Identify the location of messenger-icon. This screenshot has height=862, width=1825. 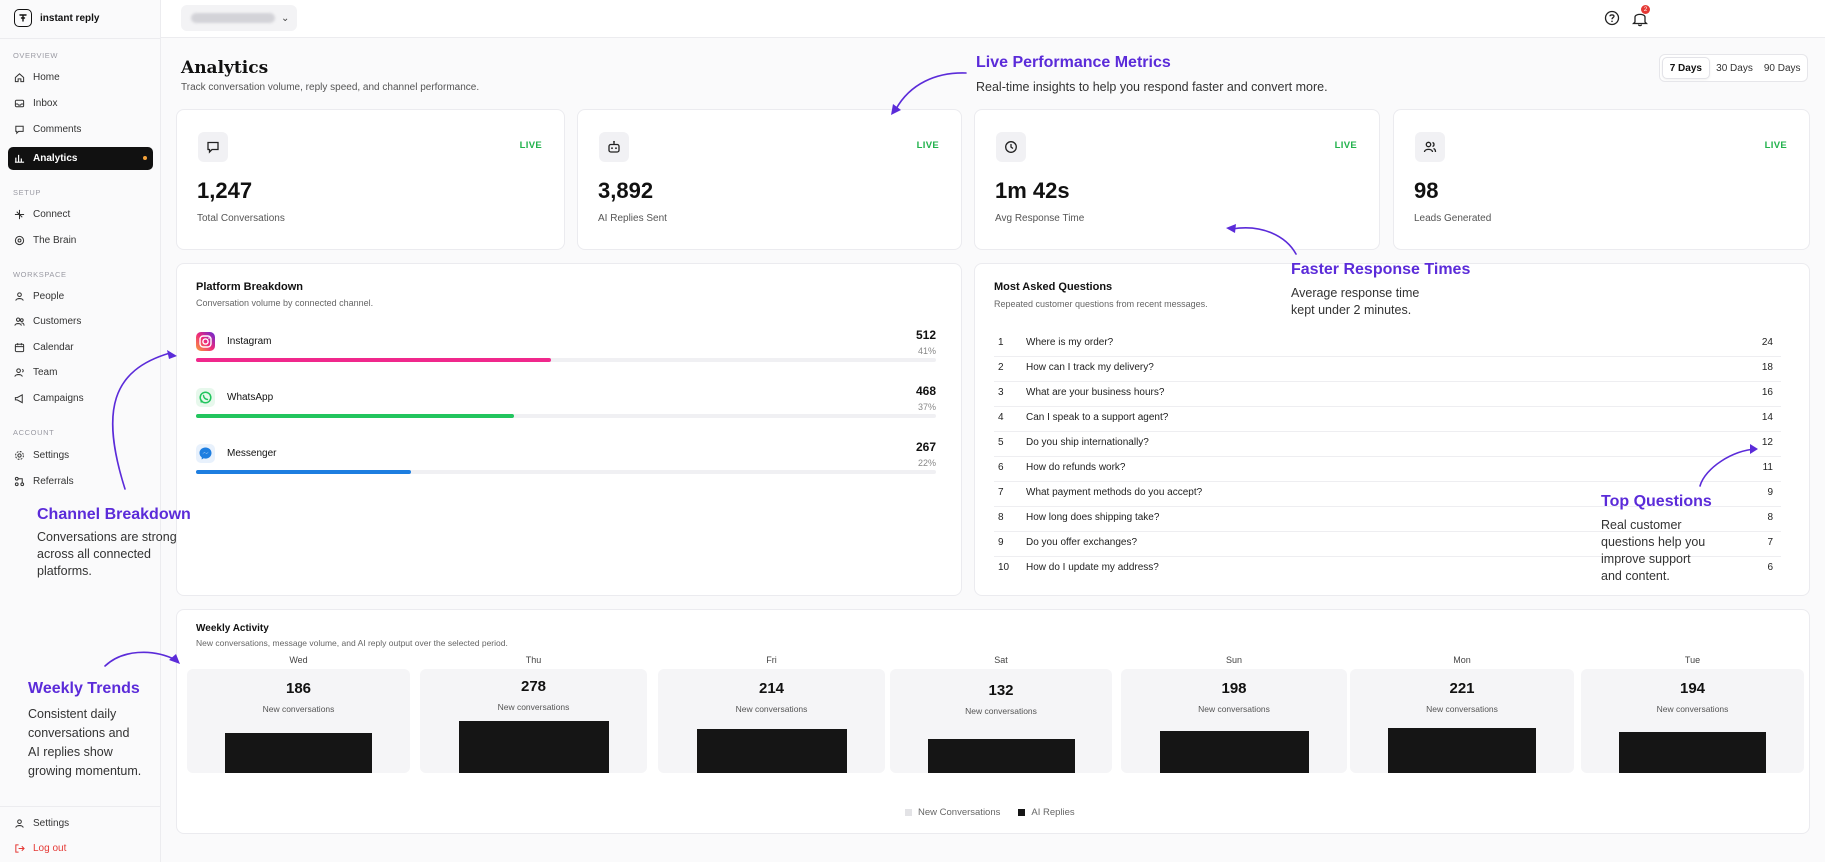
(205, 453).